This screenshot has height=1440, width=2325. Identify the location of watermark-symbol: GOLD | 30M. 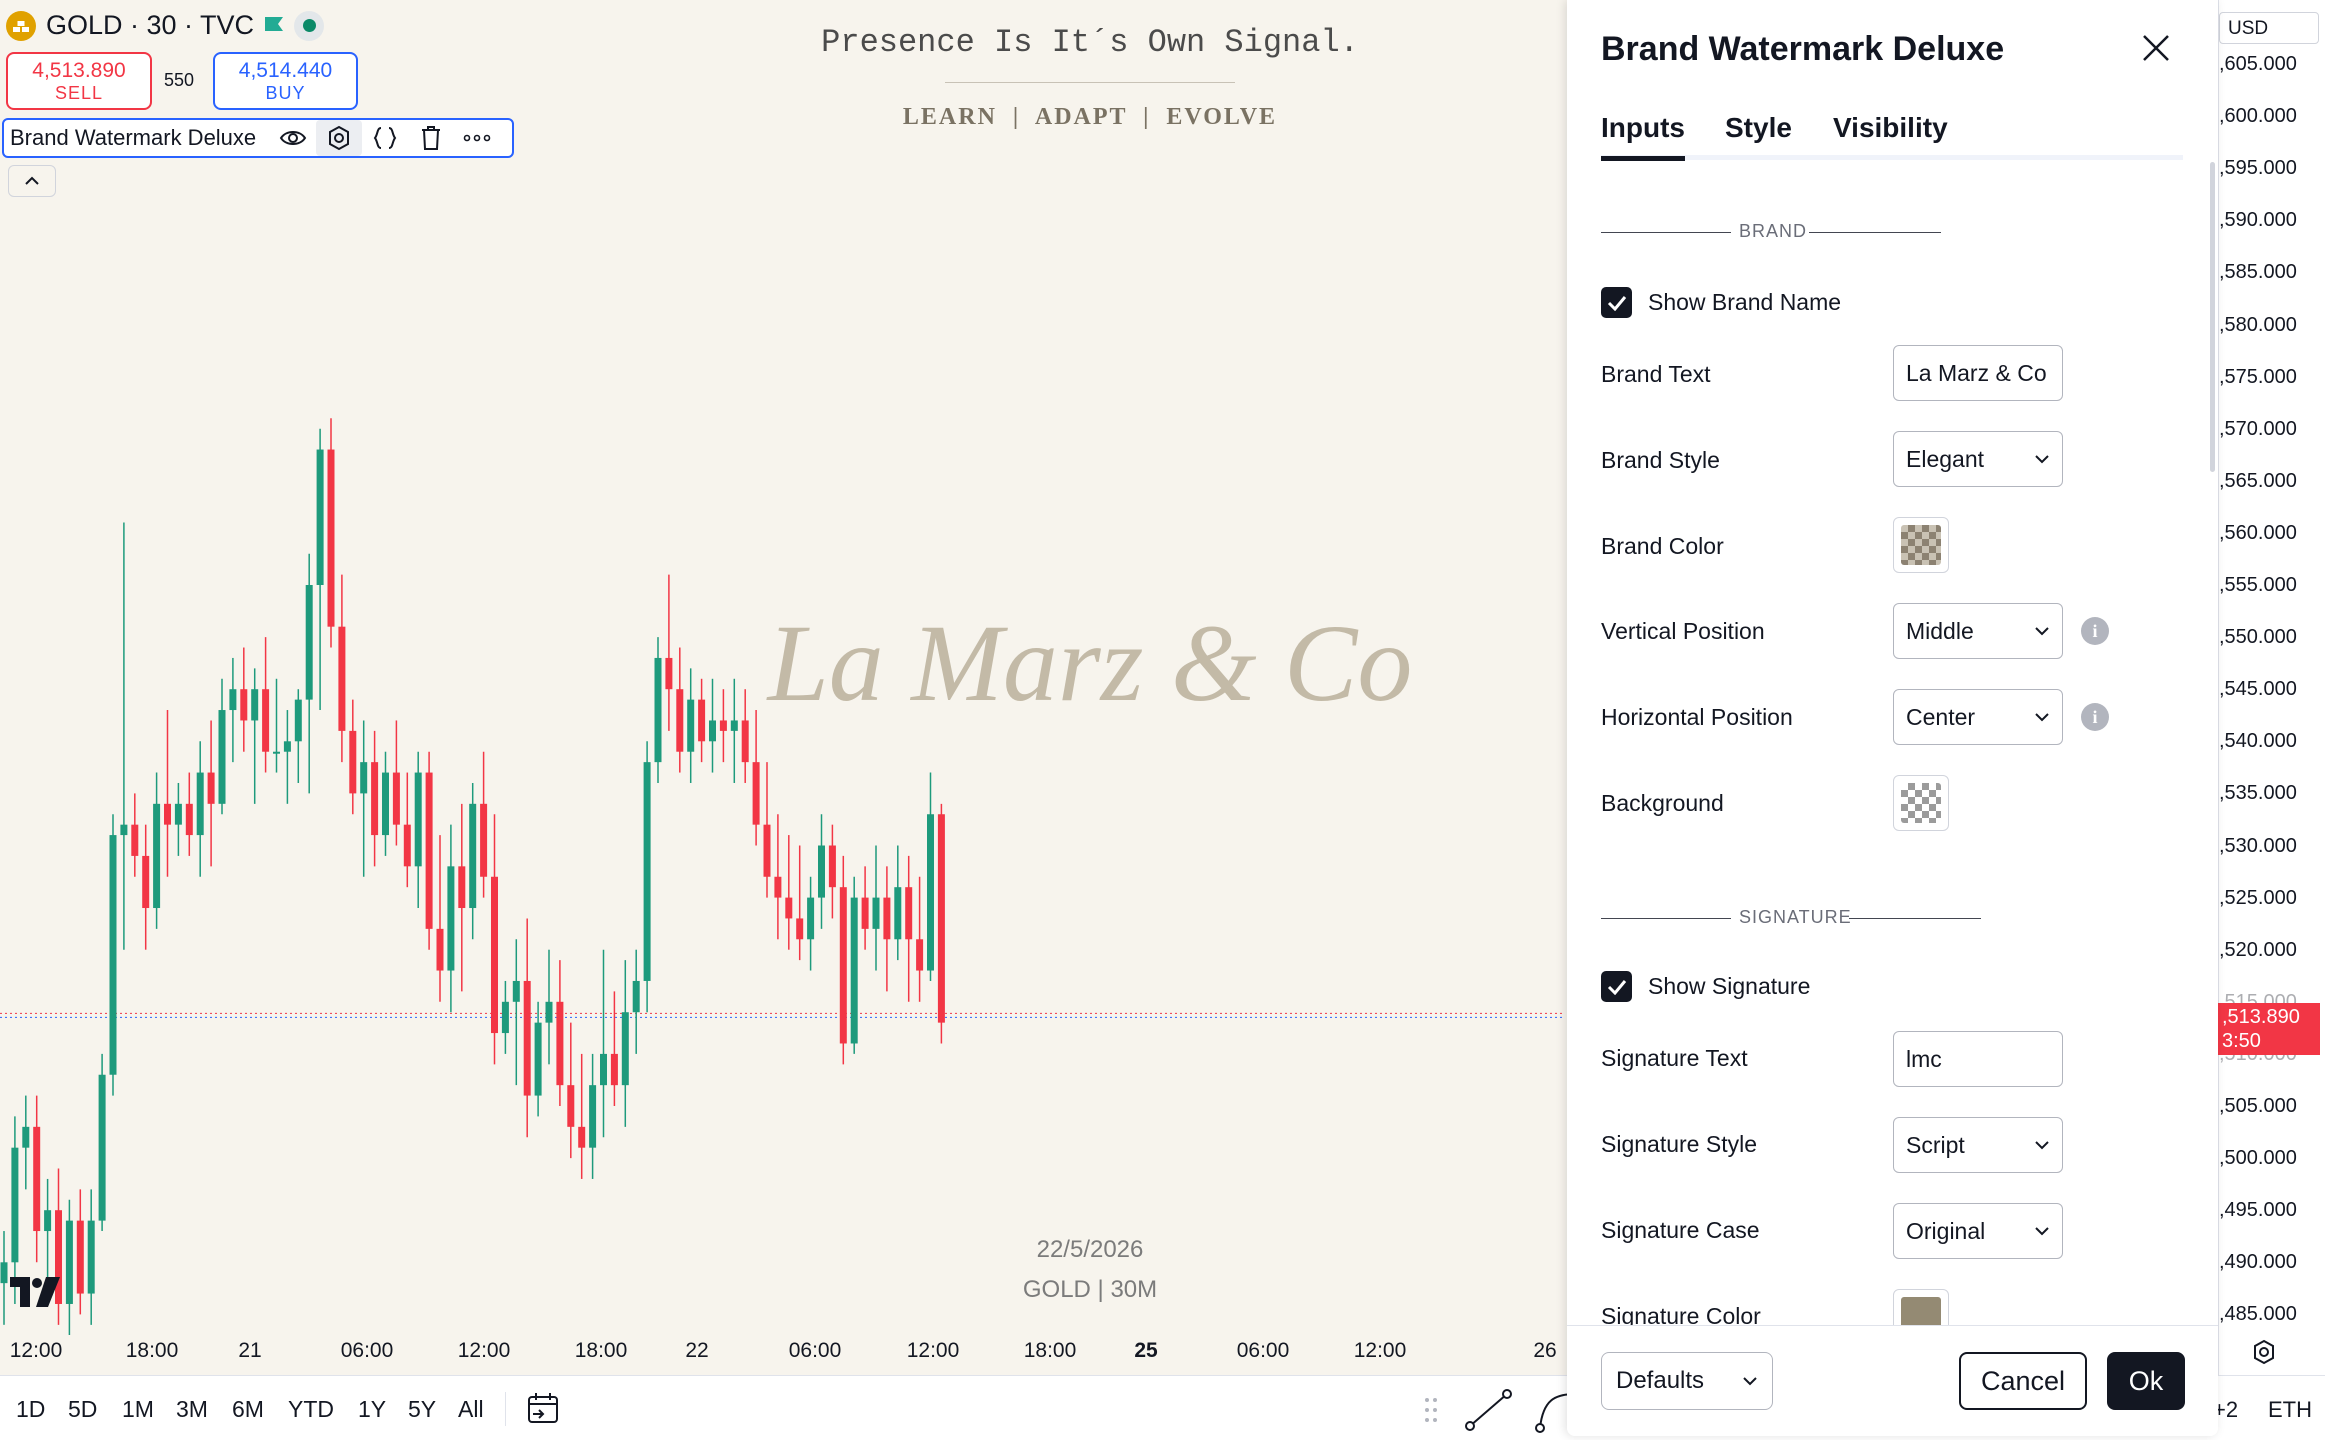
(1090, 1289).